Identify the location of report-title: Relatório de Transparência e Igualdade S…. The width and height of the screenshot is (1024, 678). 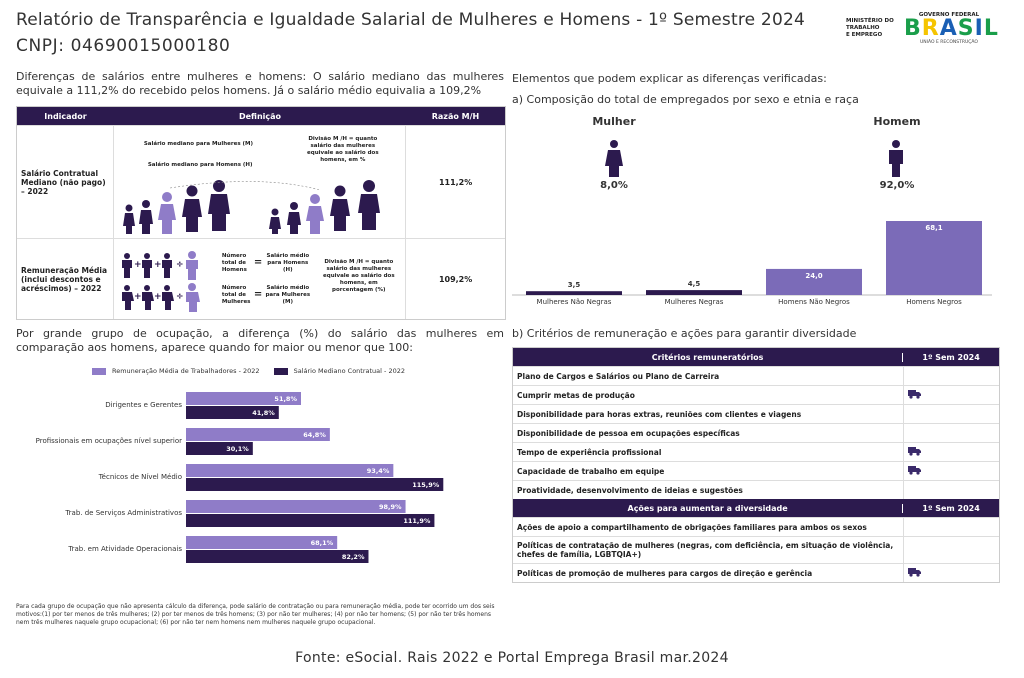
(410, 20).